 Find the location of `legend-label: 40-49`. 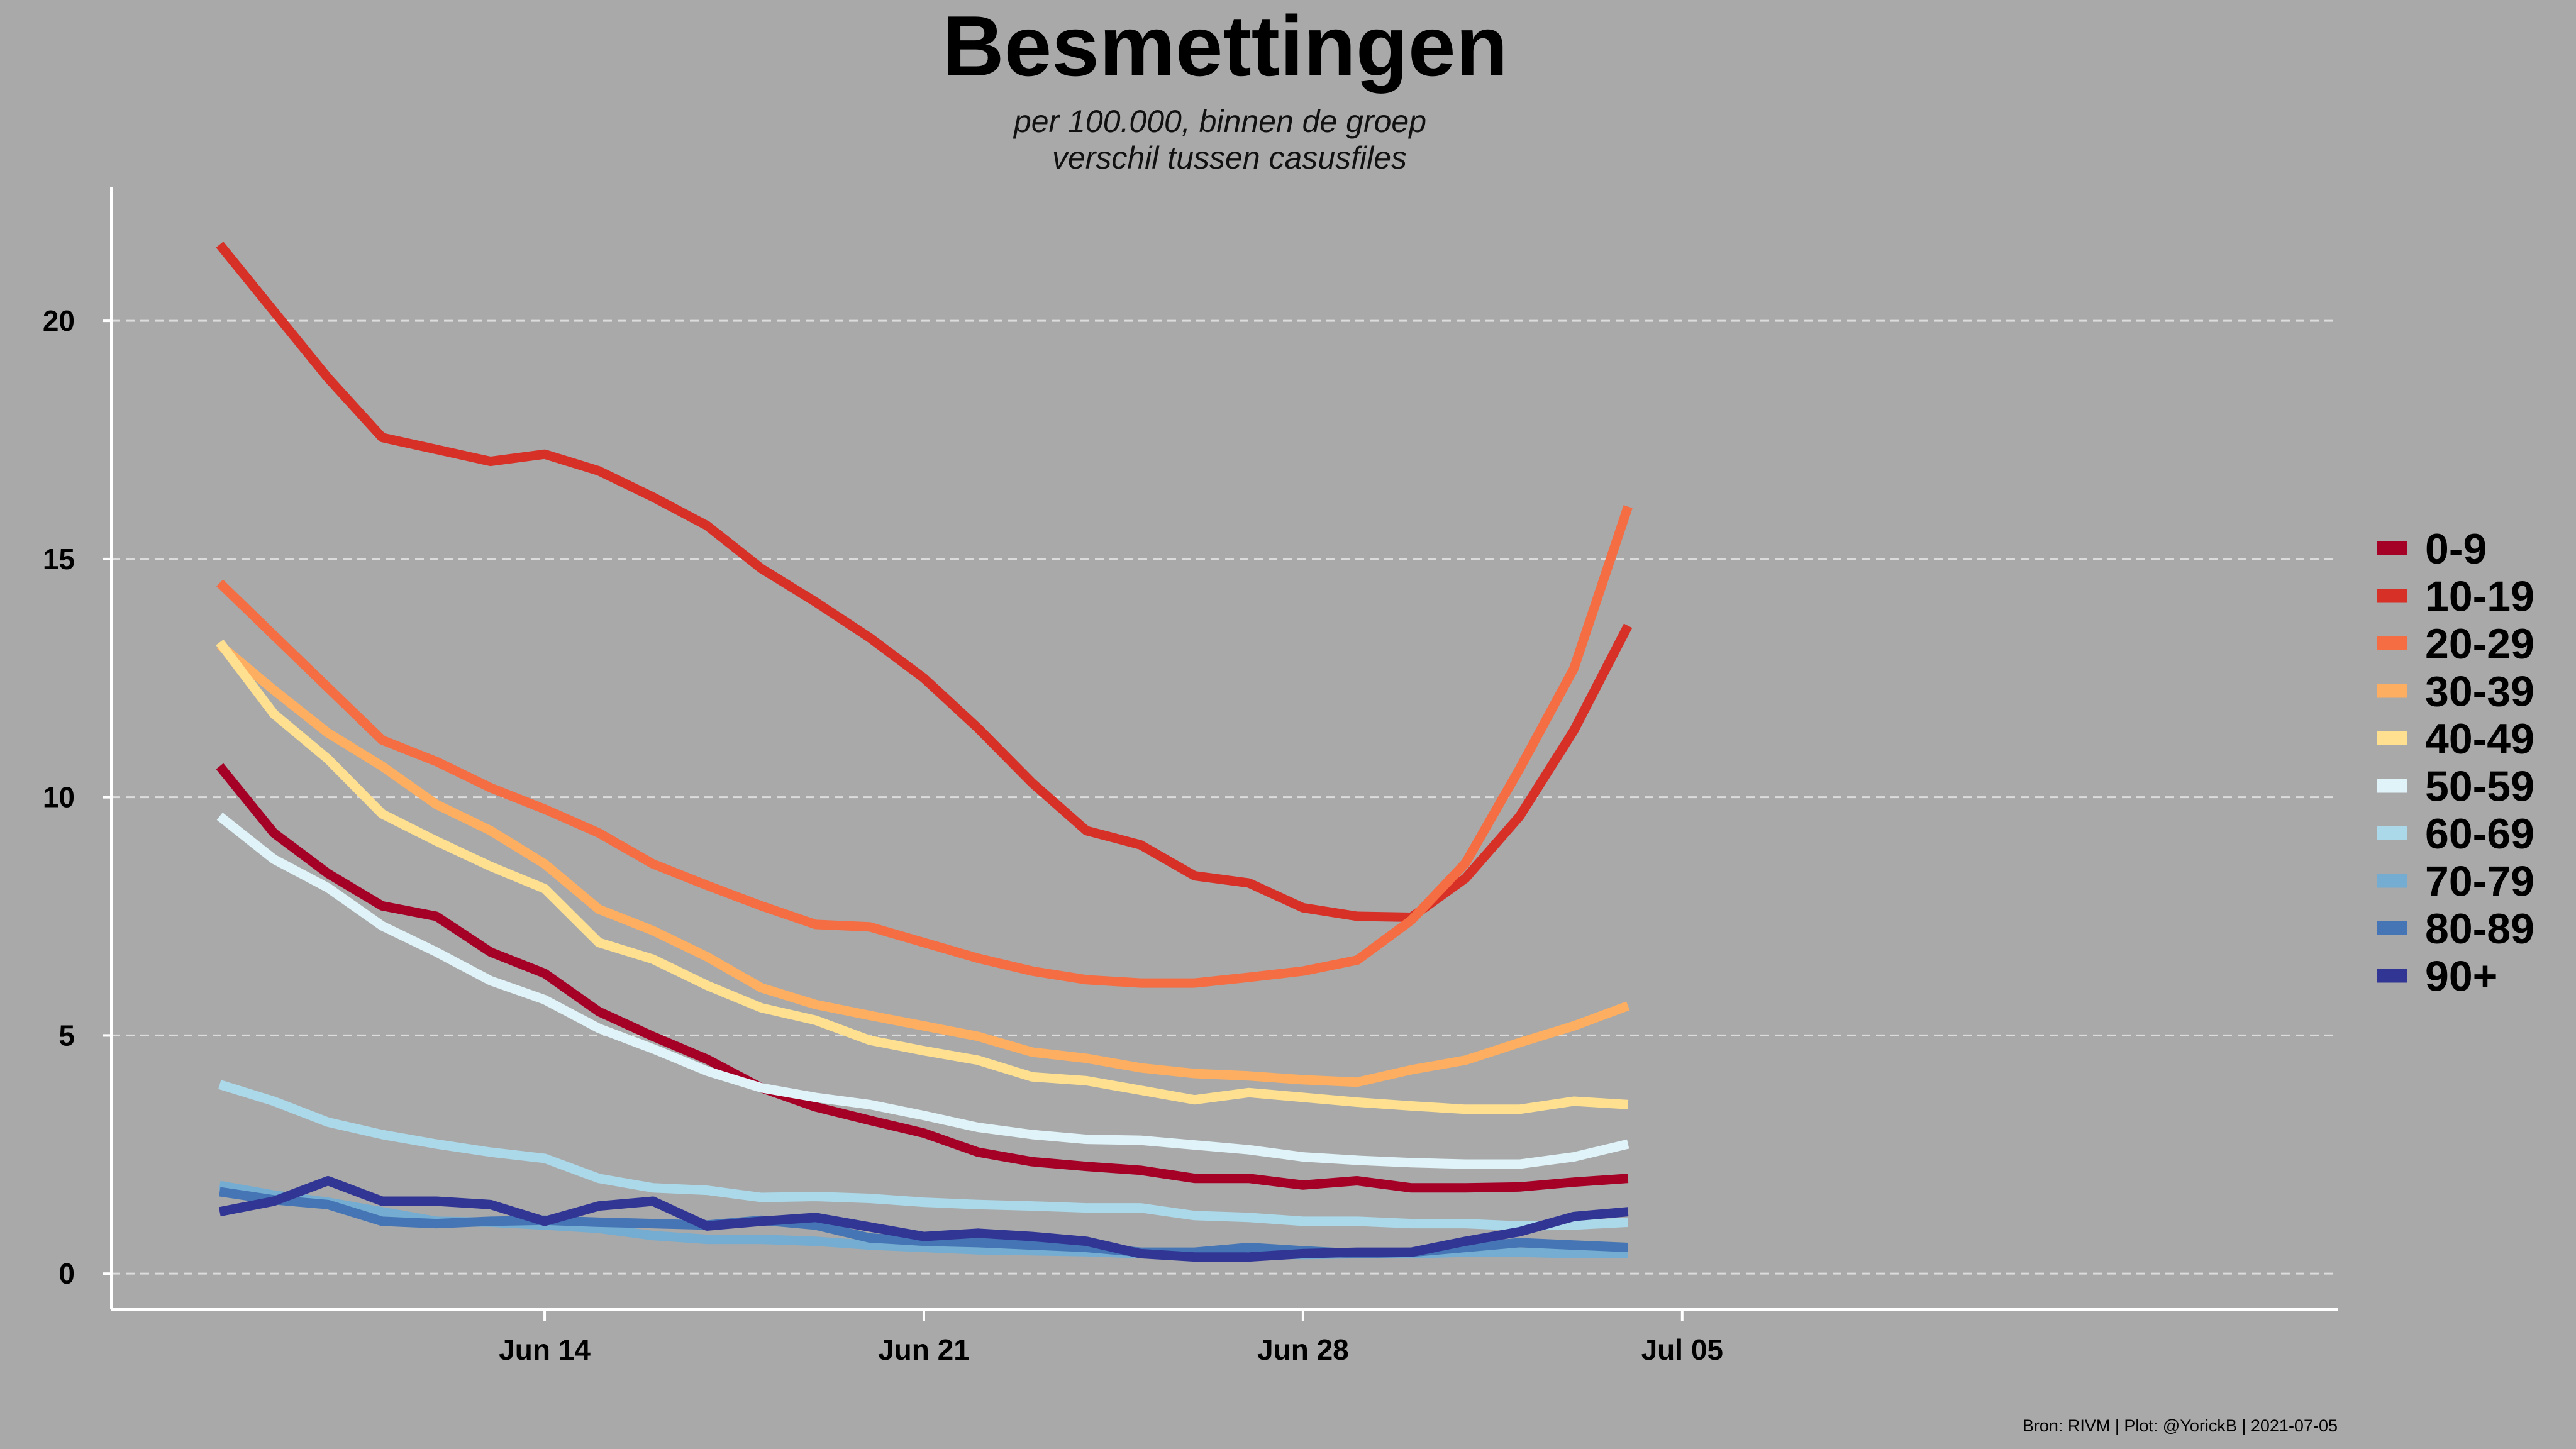

legend-label: 40-49 is located at coordinates (2479, 739).